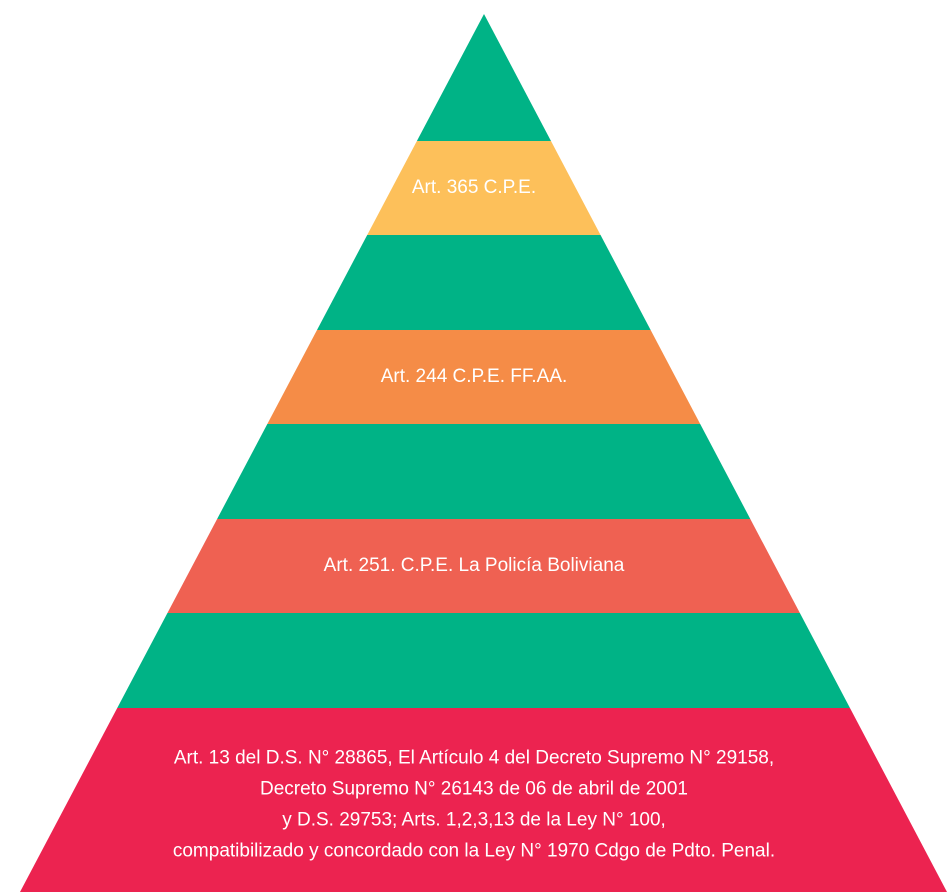  I want to click on pyramid-level-4: Art. 244 C.P.E. FF.AA., so click(484, 377).